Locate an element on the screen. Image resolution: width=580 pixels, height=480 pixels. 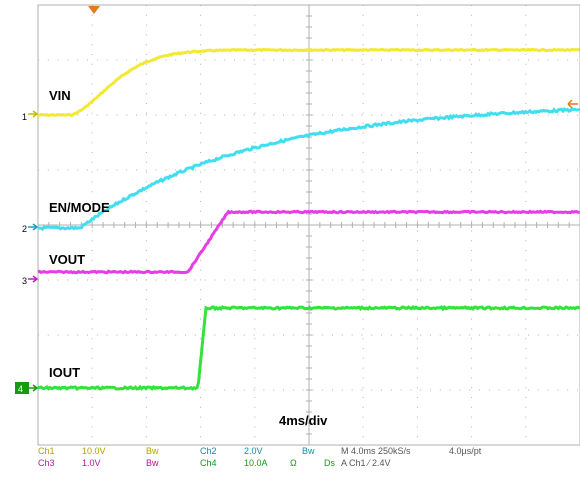
ch1-scale: 10.0V is located at coordinates (94, 451).